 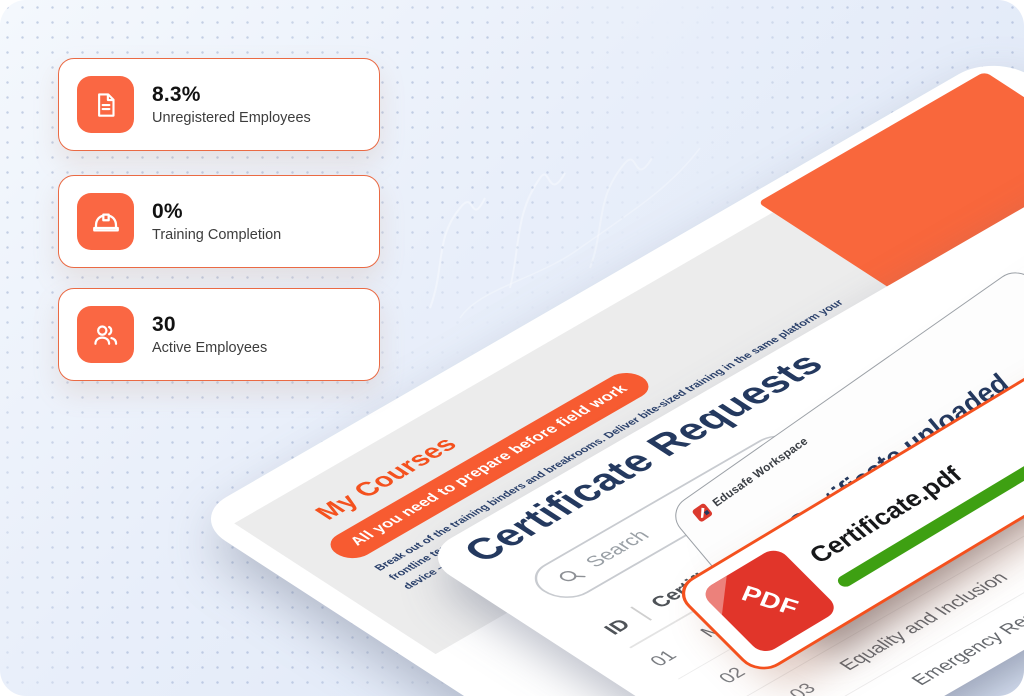 I want to click on search-field, so click(x=673, y=516).